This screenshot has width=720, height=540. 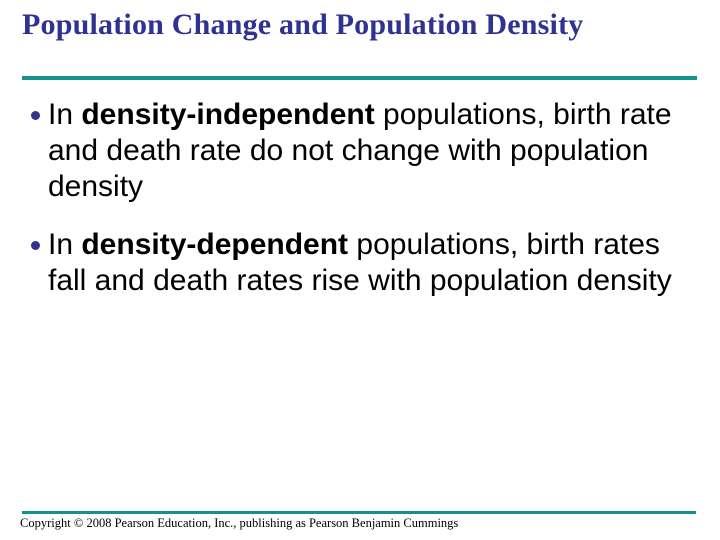 What do you see at coordinates (359, 78) in the screenshot?
I see `title-underline-rule` at bounding box center [359, 78].